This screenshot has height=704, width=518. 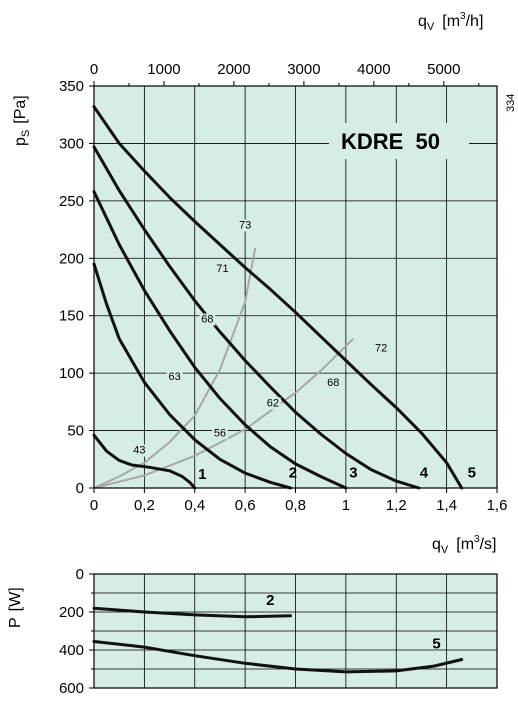 What do you see at coordinates (488, 544) in the screenshot?
I see `x-axis-label-unit-post: /s]` at bounding box center [488, 544].